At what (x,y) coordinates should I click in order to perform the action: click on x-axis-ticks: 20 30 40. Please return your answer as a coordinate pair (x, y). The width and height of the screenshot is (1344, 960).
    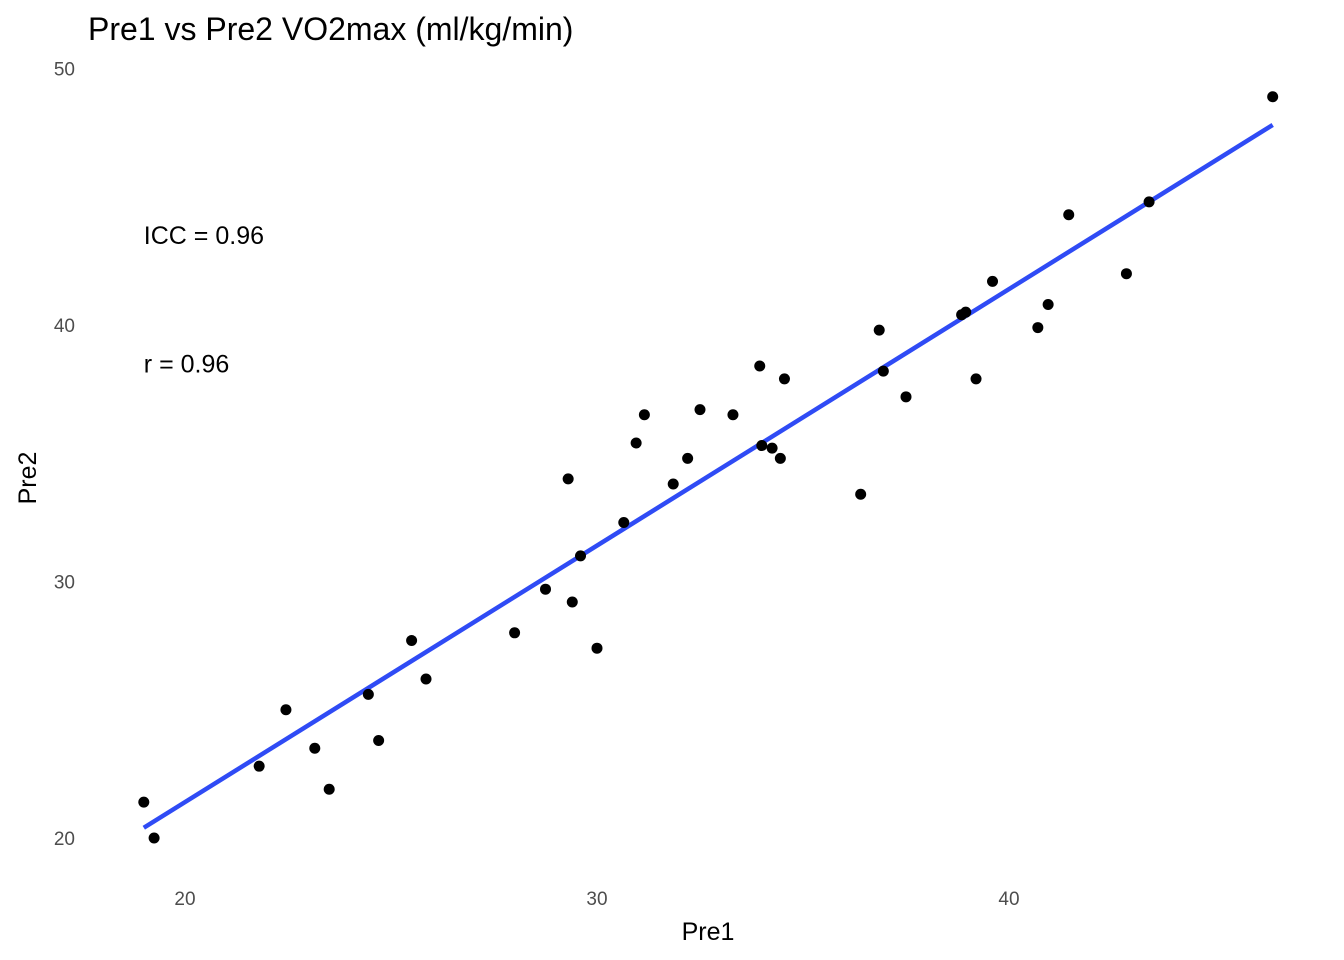
    Looking at the image, I should click on (596, 899).